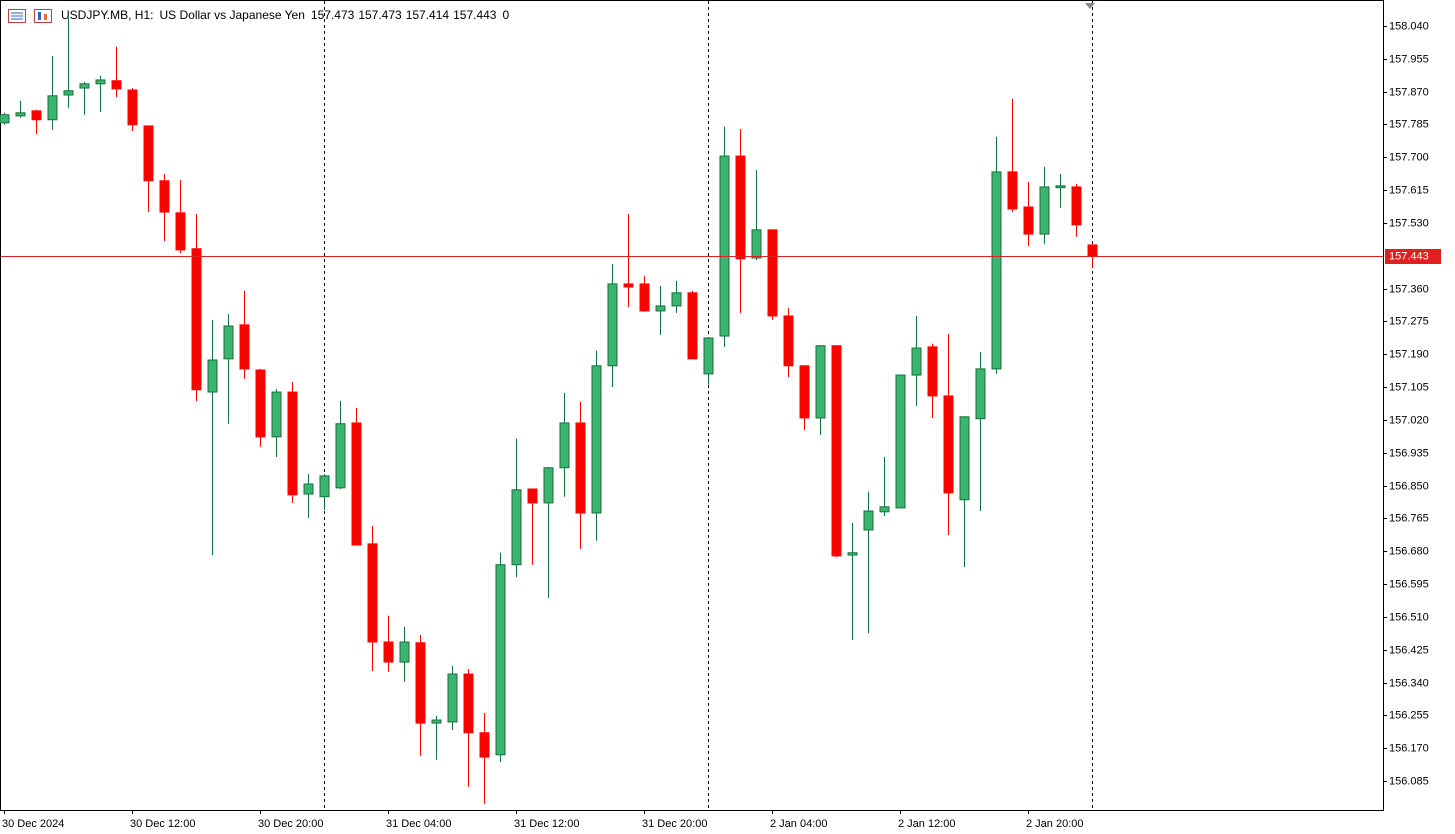 The height and width of the screenshot is (834, 1455). I want to click on x-tick-label: 2 Jan 20:00, so click(1055, 824).